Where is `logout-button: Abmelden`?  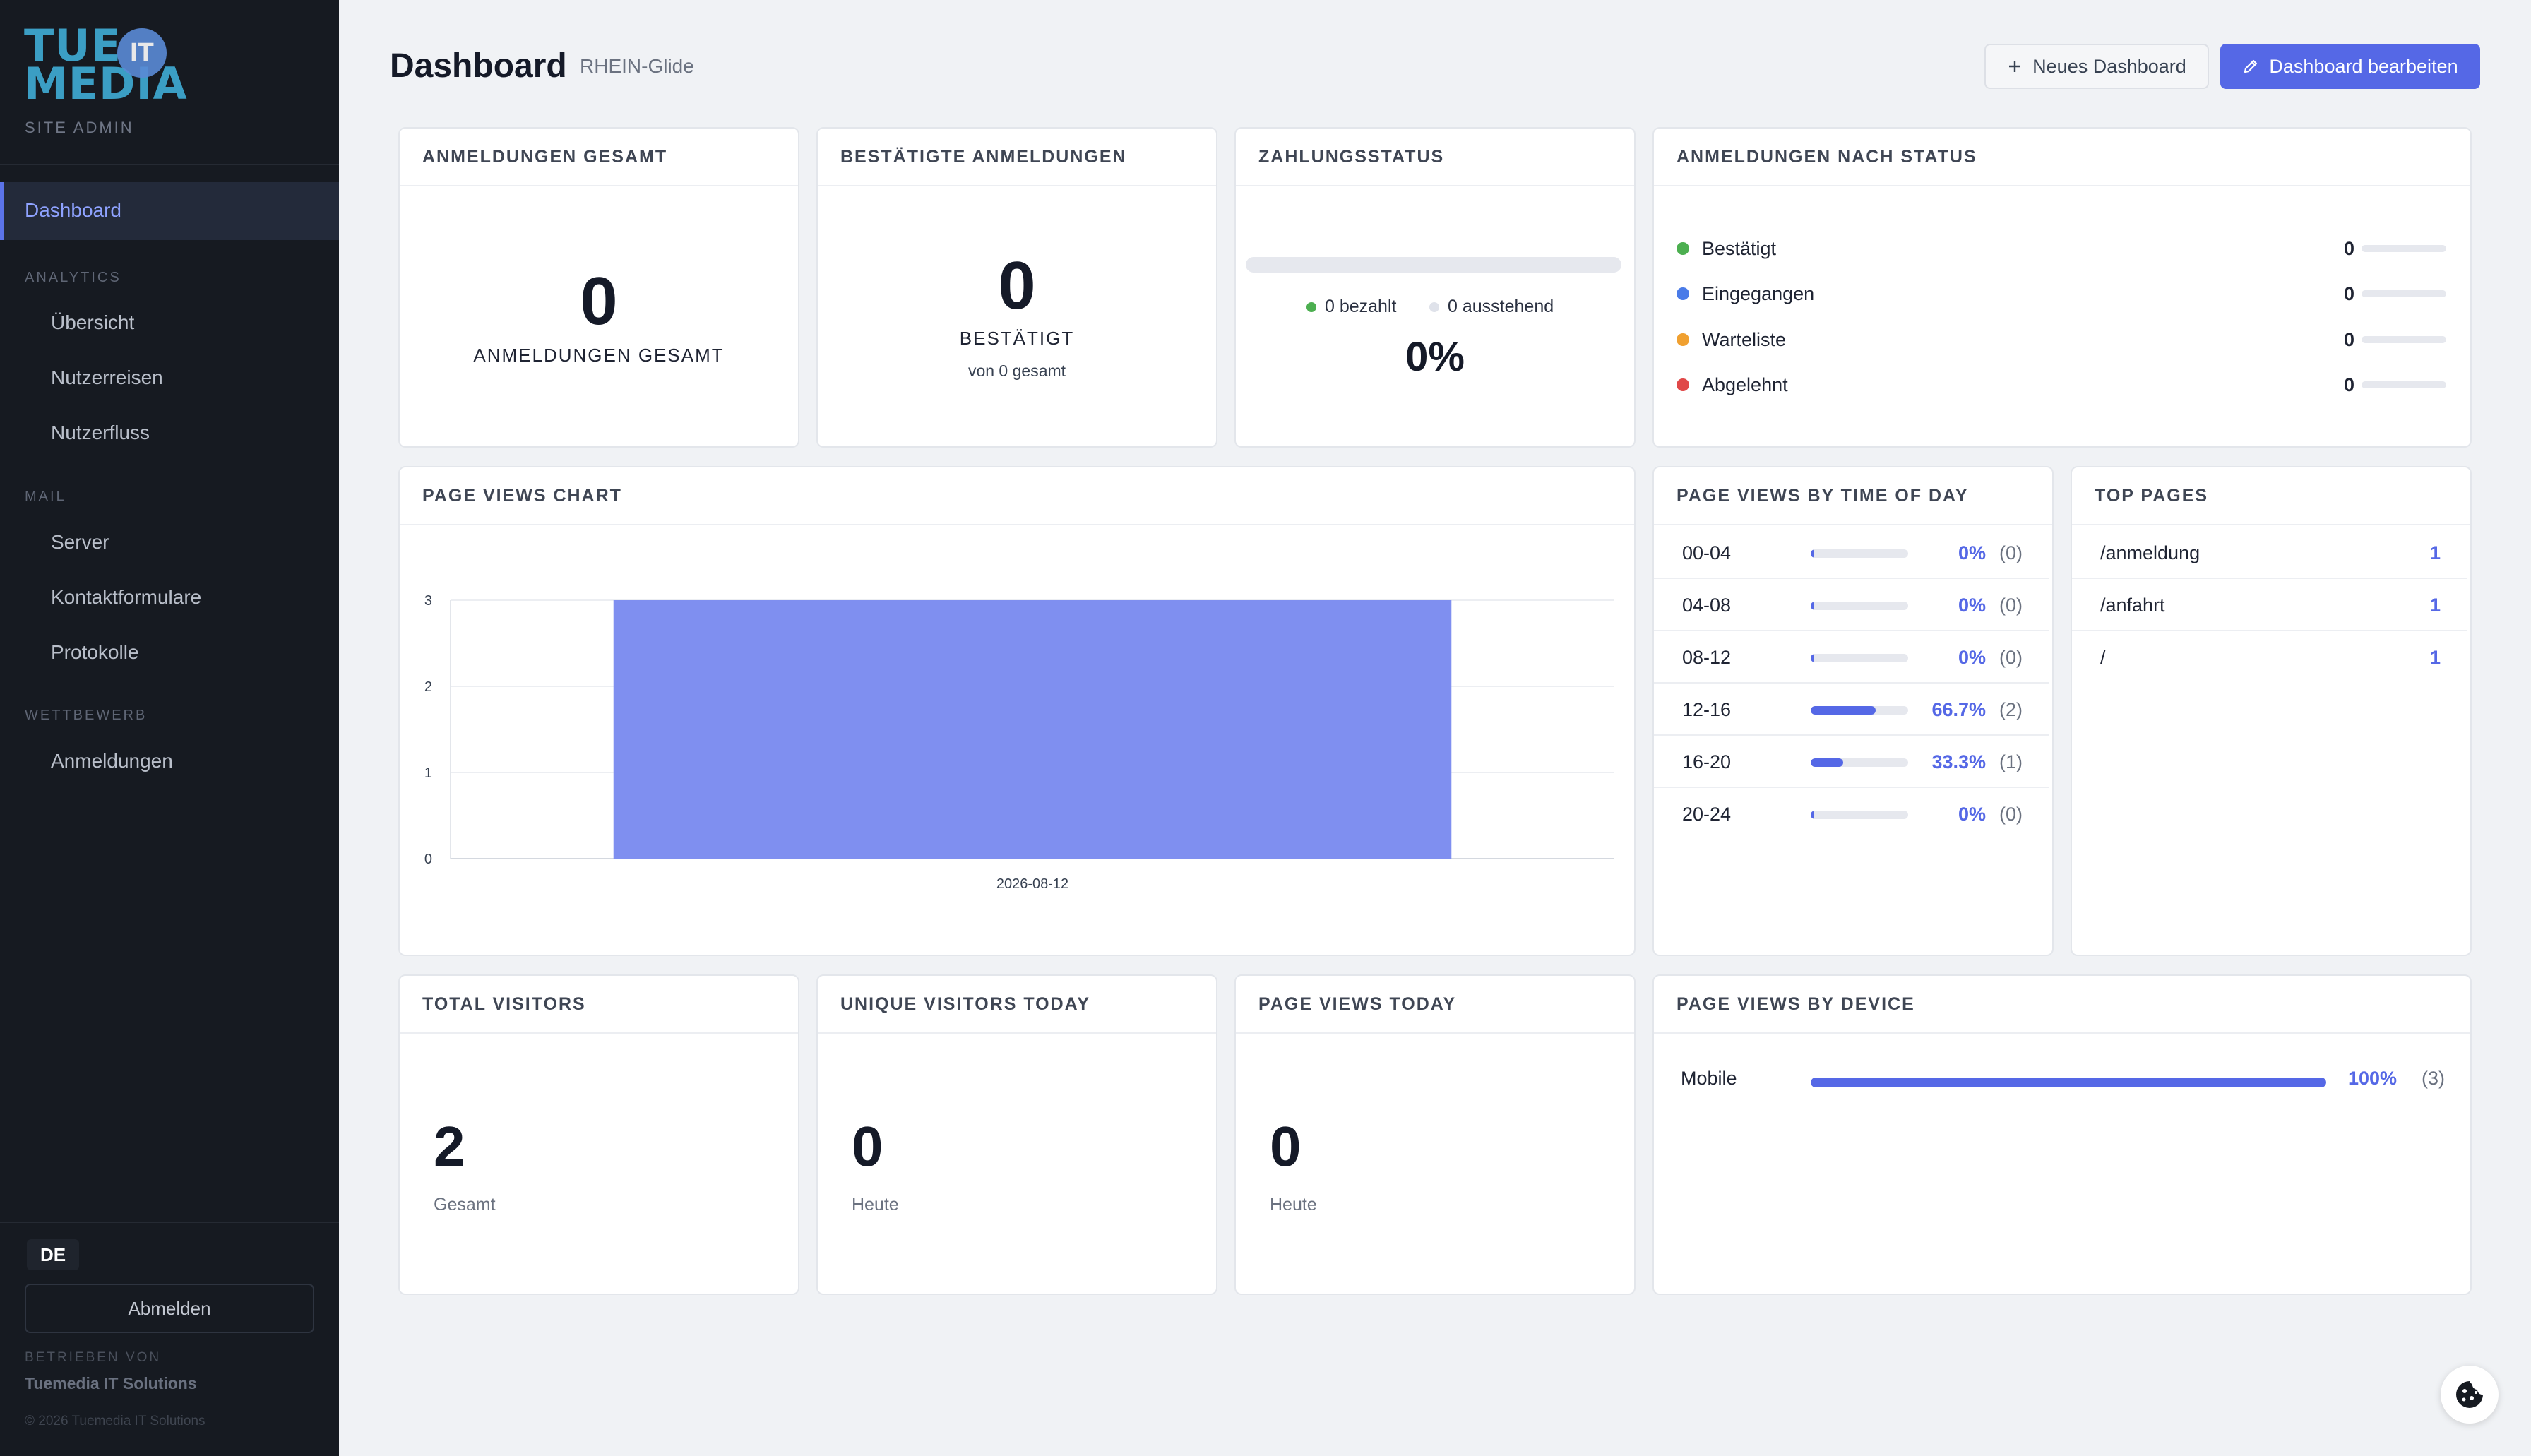 logout-button: Abmelden is located at coordinates (169, 1308).